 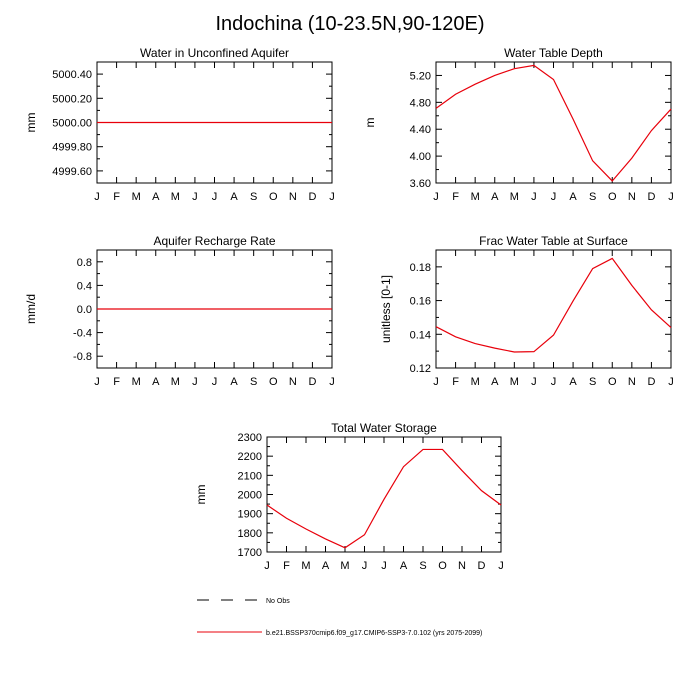 I want to click on y-tick-label: 1900, so click(x=250, y=515).